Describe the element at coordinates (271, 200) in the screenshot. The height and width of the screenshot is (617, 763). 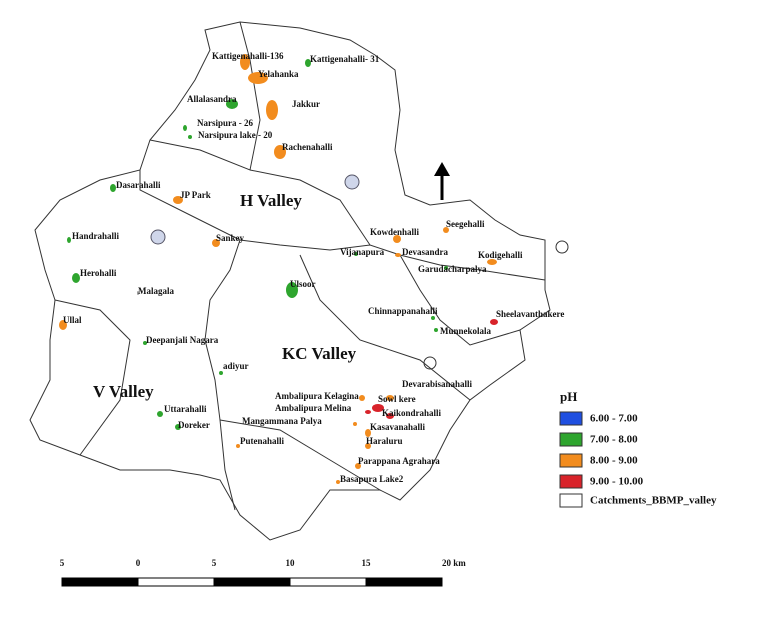
I see `valley-label: H Valley` at that location.